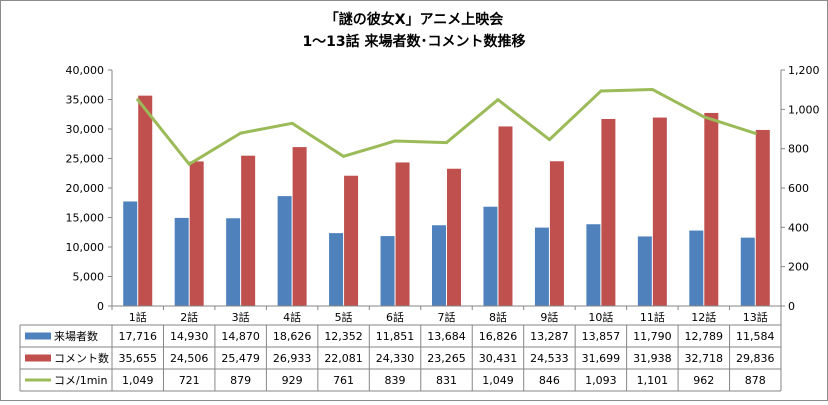 The image size is (828, 405). What do you see at coordinates (704, 336) in the screenshot?
I see `table-cell: 12,789` at bounding box center [704, 336].